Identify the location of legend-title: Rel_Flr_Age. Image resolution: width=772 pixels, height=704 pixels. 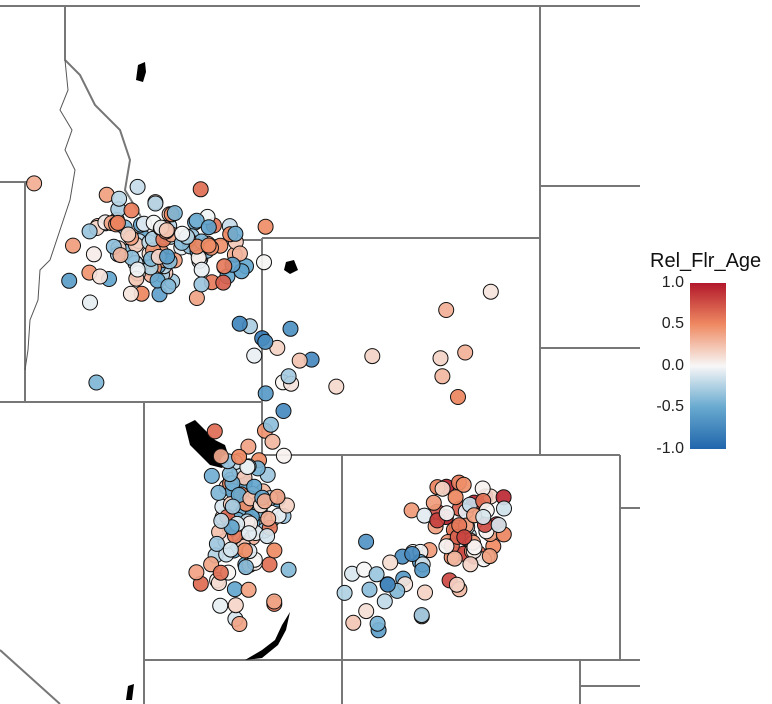
(706, 261).